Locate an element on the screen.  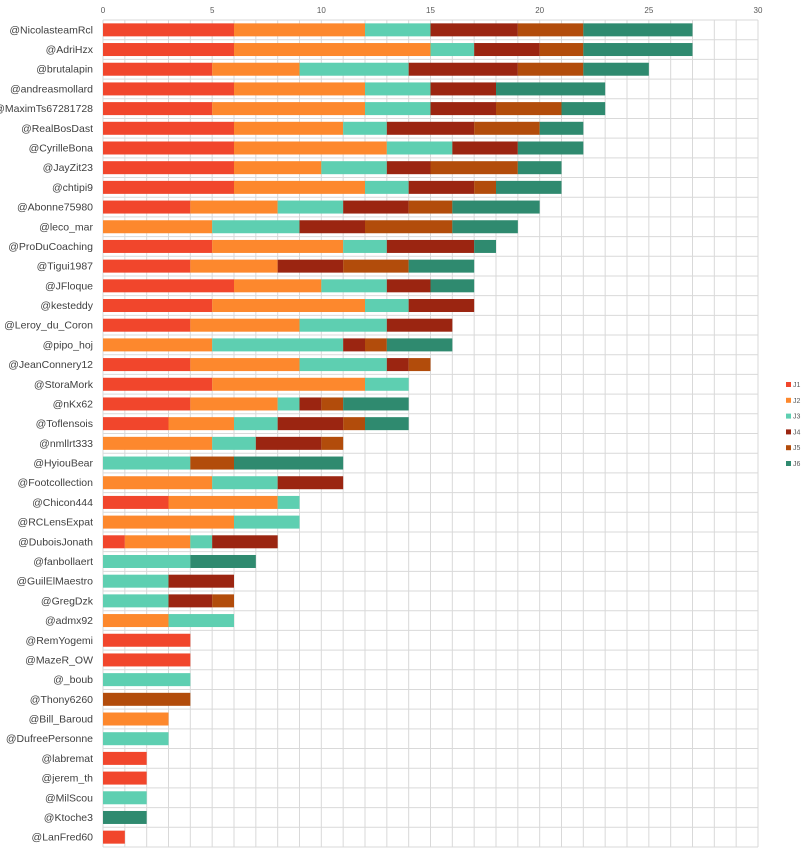
category-label: @Ktoche3 is located at coordinates (68, 818).